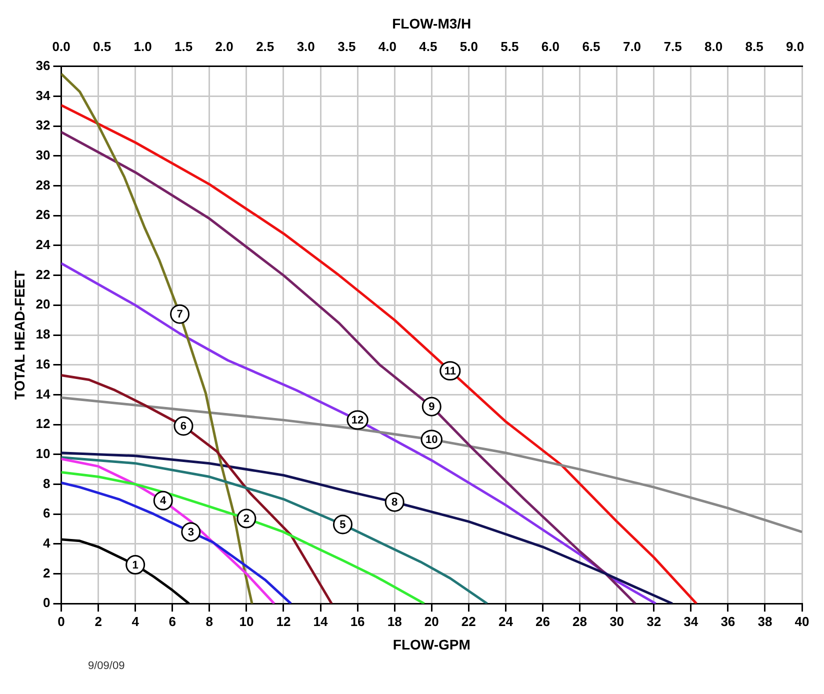 Image resolution: width=824 pixels, height=694 pixels. What do you see at coordinates (61, 621) in the screenshot?
I see `x-tick-label: 0` at bounding box center [61, 621].